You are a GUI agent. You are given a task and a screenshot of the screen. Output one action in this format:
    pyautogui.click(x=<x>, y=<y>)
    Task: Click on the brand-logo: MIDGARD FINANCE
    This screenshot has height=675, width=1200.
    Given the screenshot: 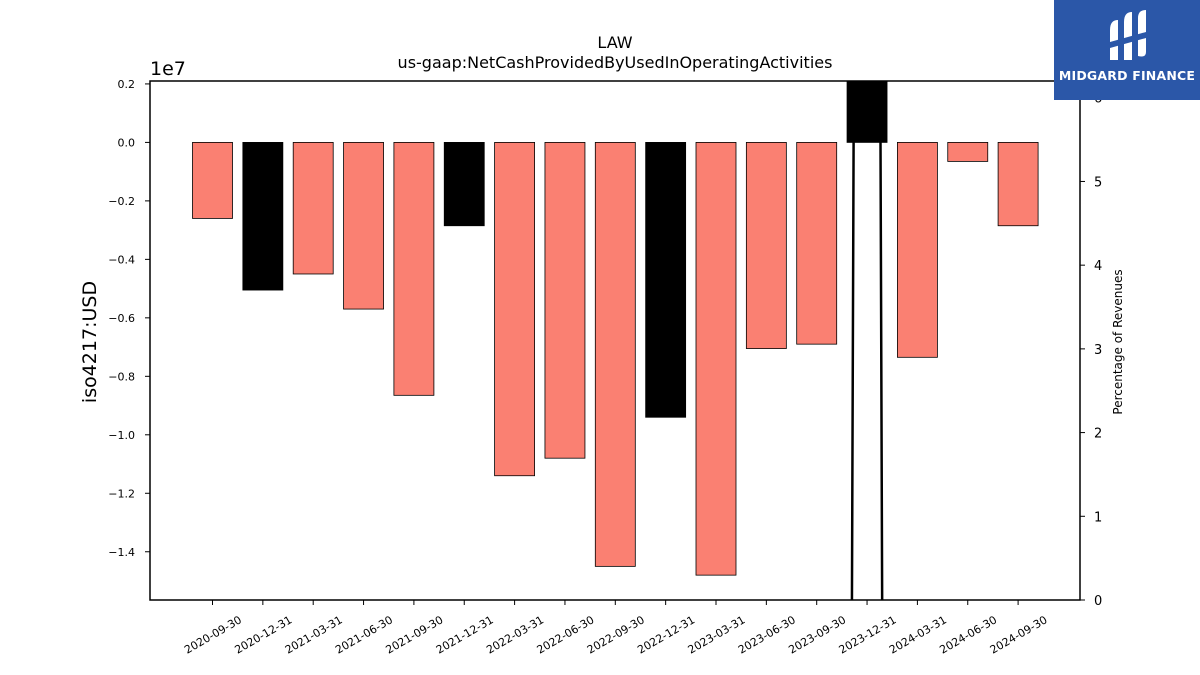 What is the action you would take?
    pyautogui.click(x=1127, y=50)
    